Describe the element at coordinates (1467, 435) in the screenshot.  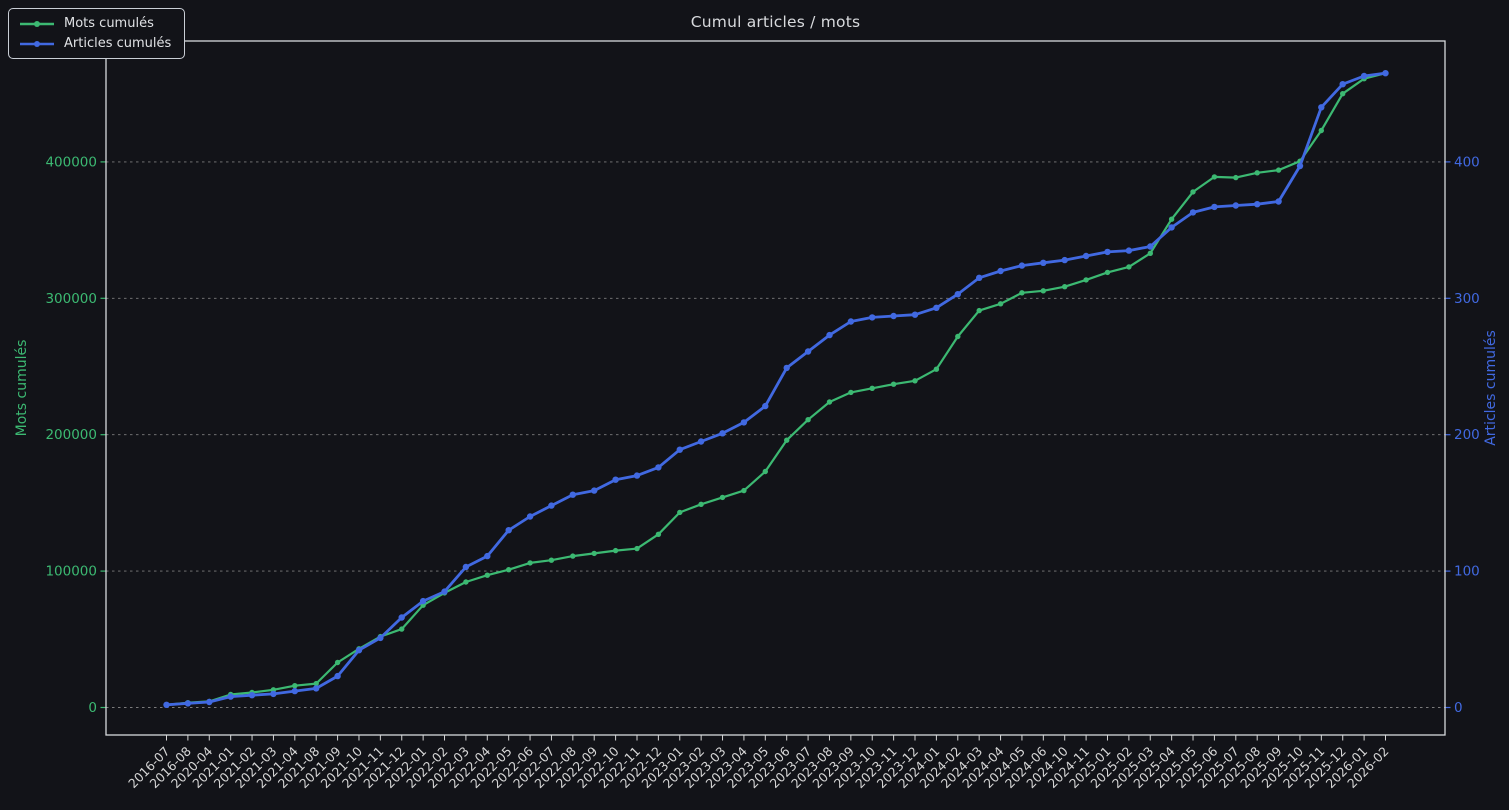
I see `right-y-tick-label: 200` at that location.